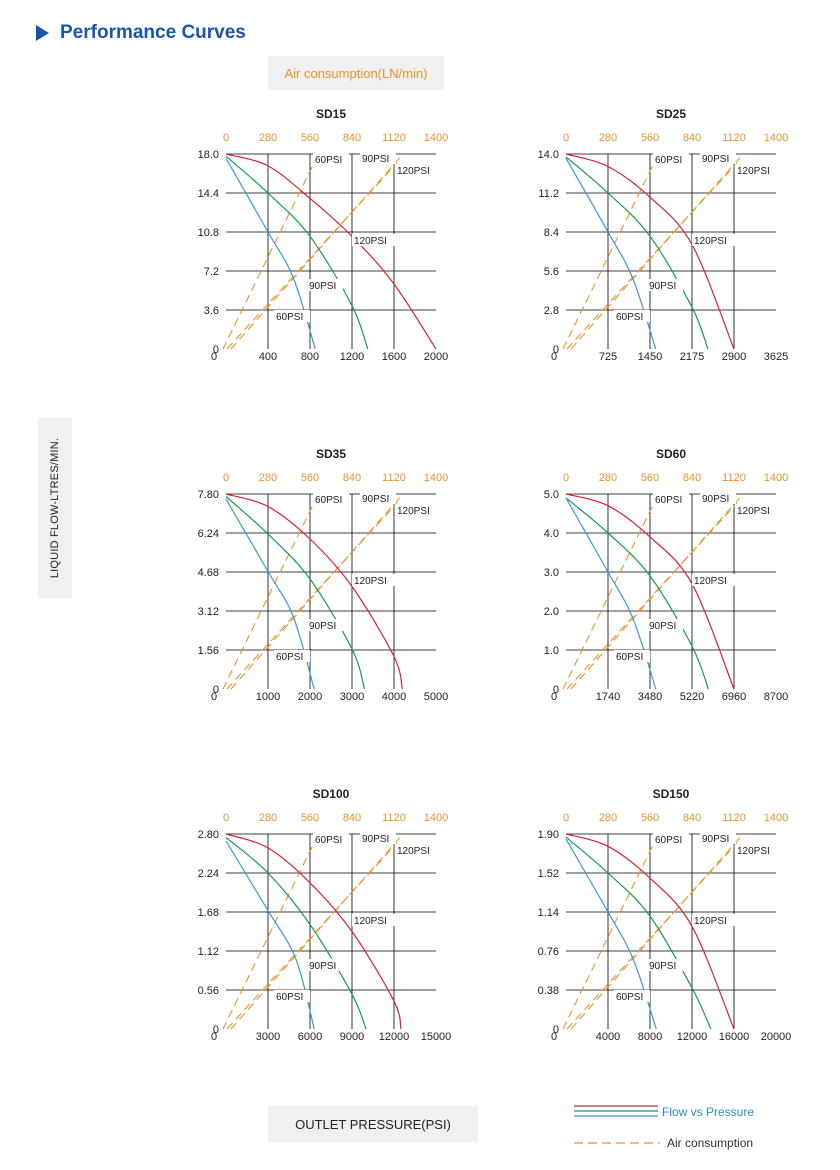 Image resolution: width=840 pixels, height=1170 pixels. What do you see at coordinates (556, 690) in the screenshot?
I see `y-tick-label: 0` at bounding box center [556, 690].